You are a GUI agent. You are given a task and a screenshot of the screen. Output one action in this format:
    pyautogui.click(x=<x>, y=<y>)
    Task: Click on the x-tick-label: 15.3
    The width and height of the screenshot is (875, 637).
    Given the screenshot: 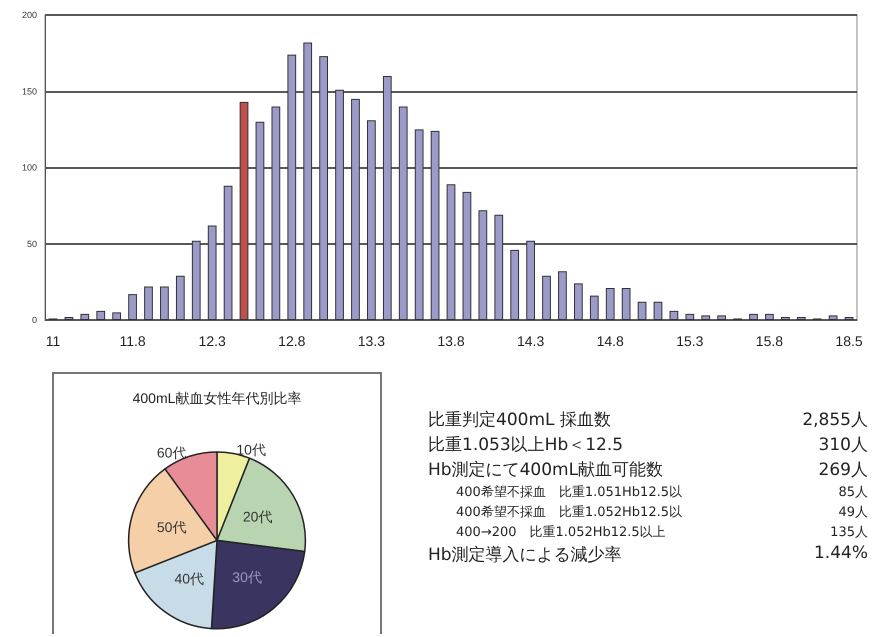 What is the action you would take?
    pyautogui.click(x=690, y=341)
    